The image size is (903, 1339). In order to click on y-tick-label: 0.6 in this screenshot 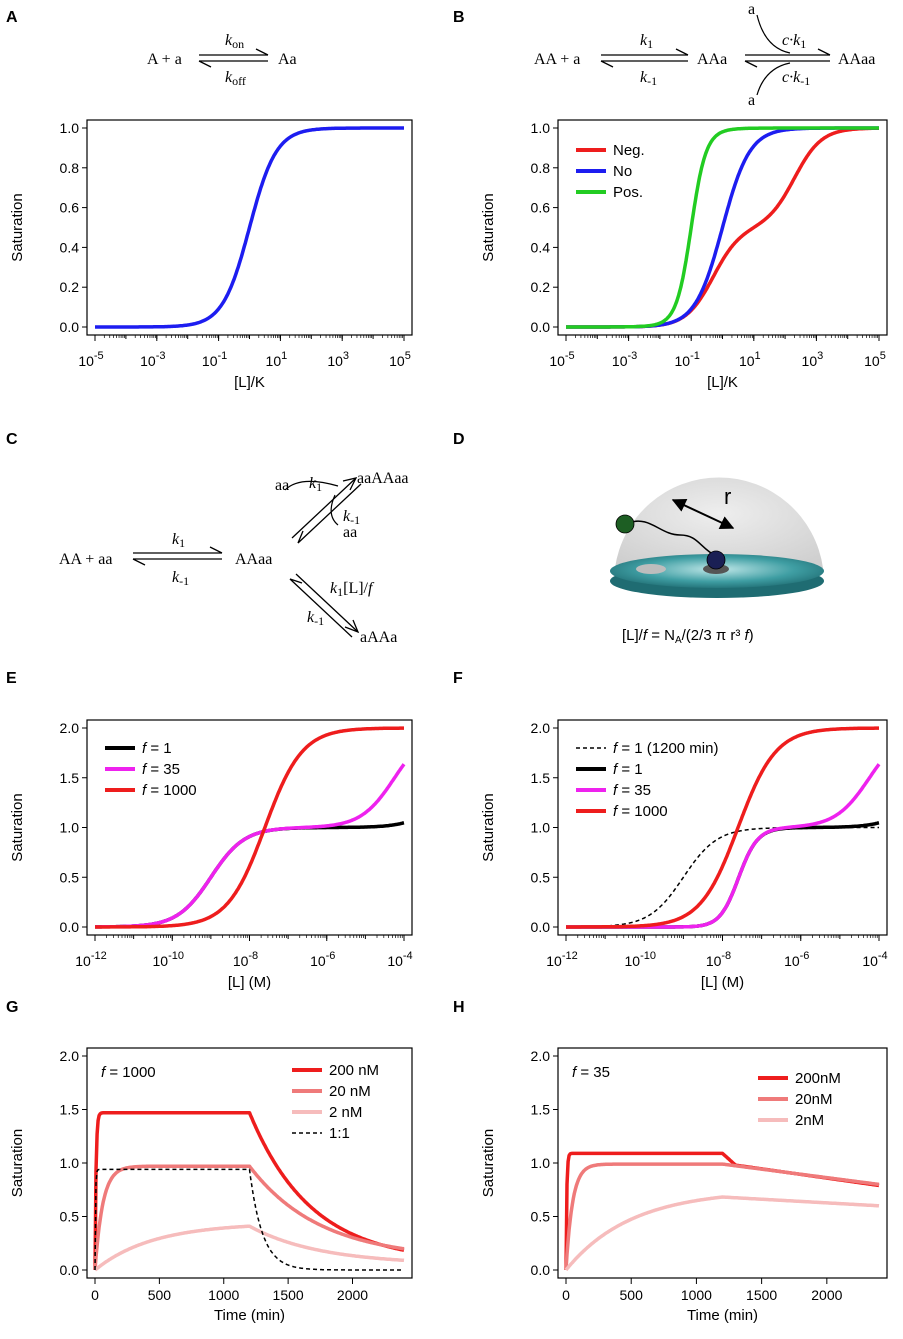, I will do `click(70, 208)`.